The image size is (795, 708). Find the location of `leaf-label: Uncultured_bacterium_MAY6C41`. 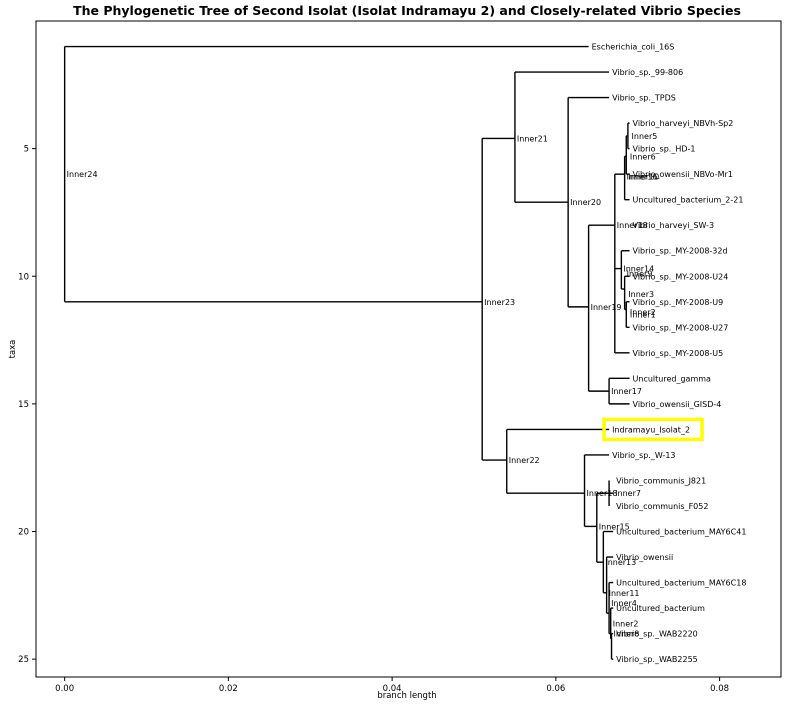

leaf-label: Uncultured_bacterium_MAY6C41 is located at coordinates (681, 532).